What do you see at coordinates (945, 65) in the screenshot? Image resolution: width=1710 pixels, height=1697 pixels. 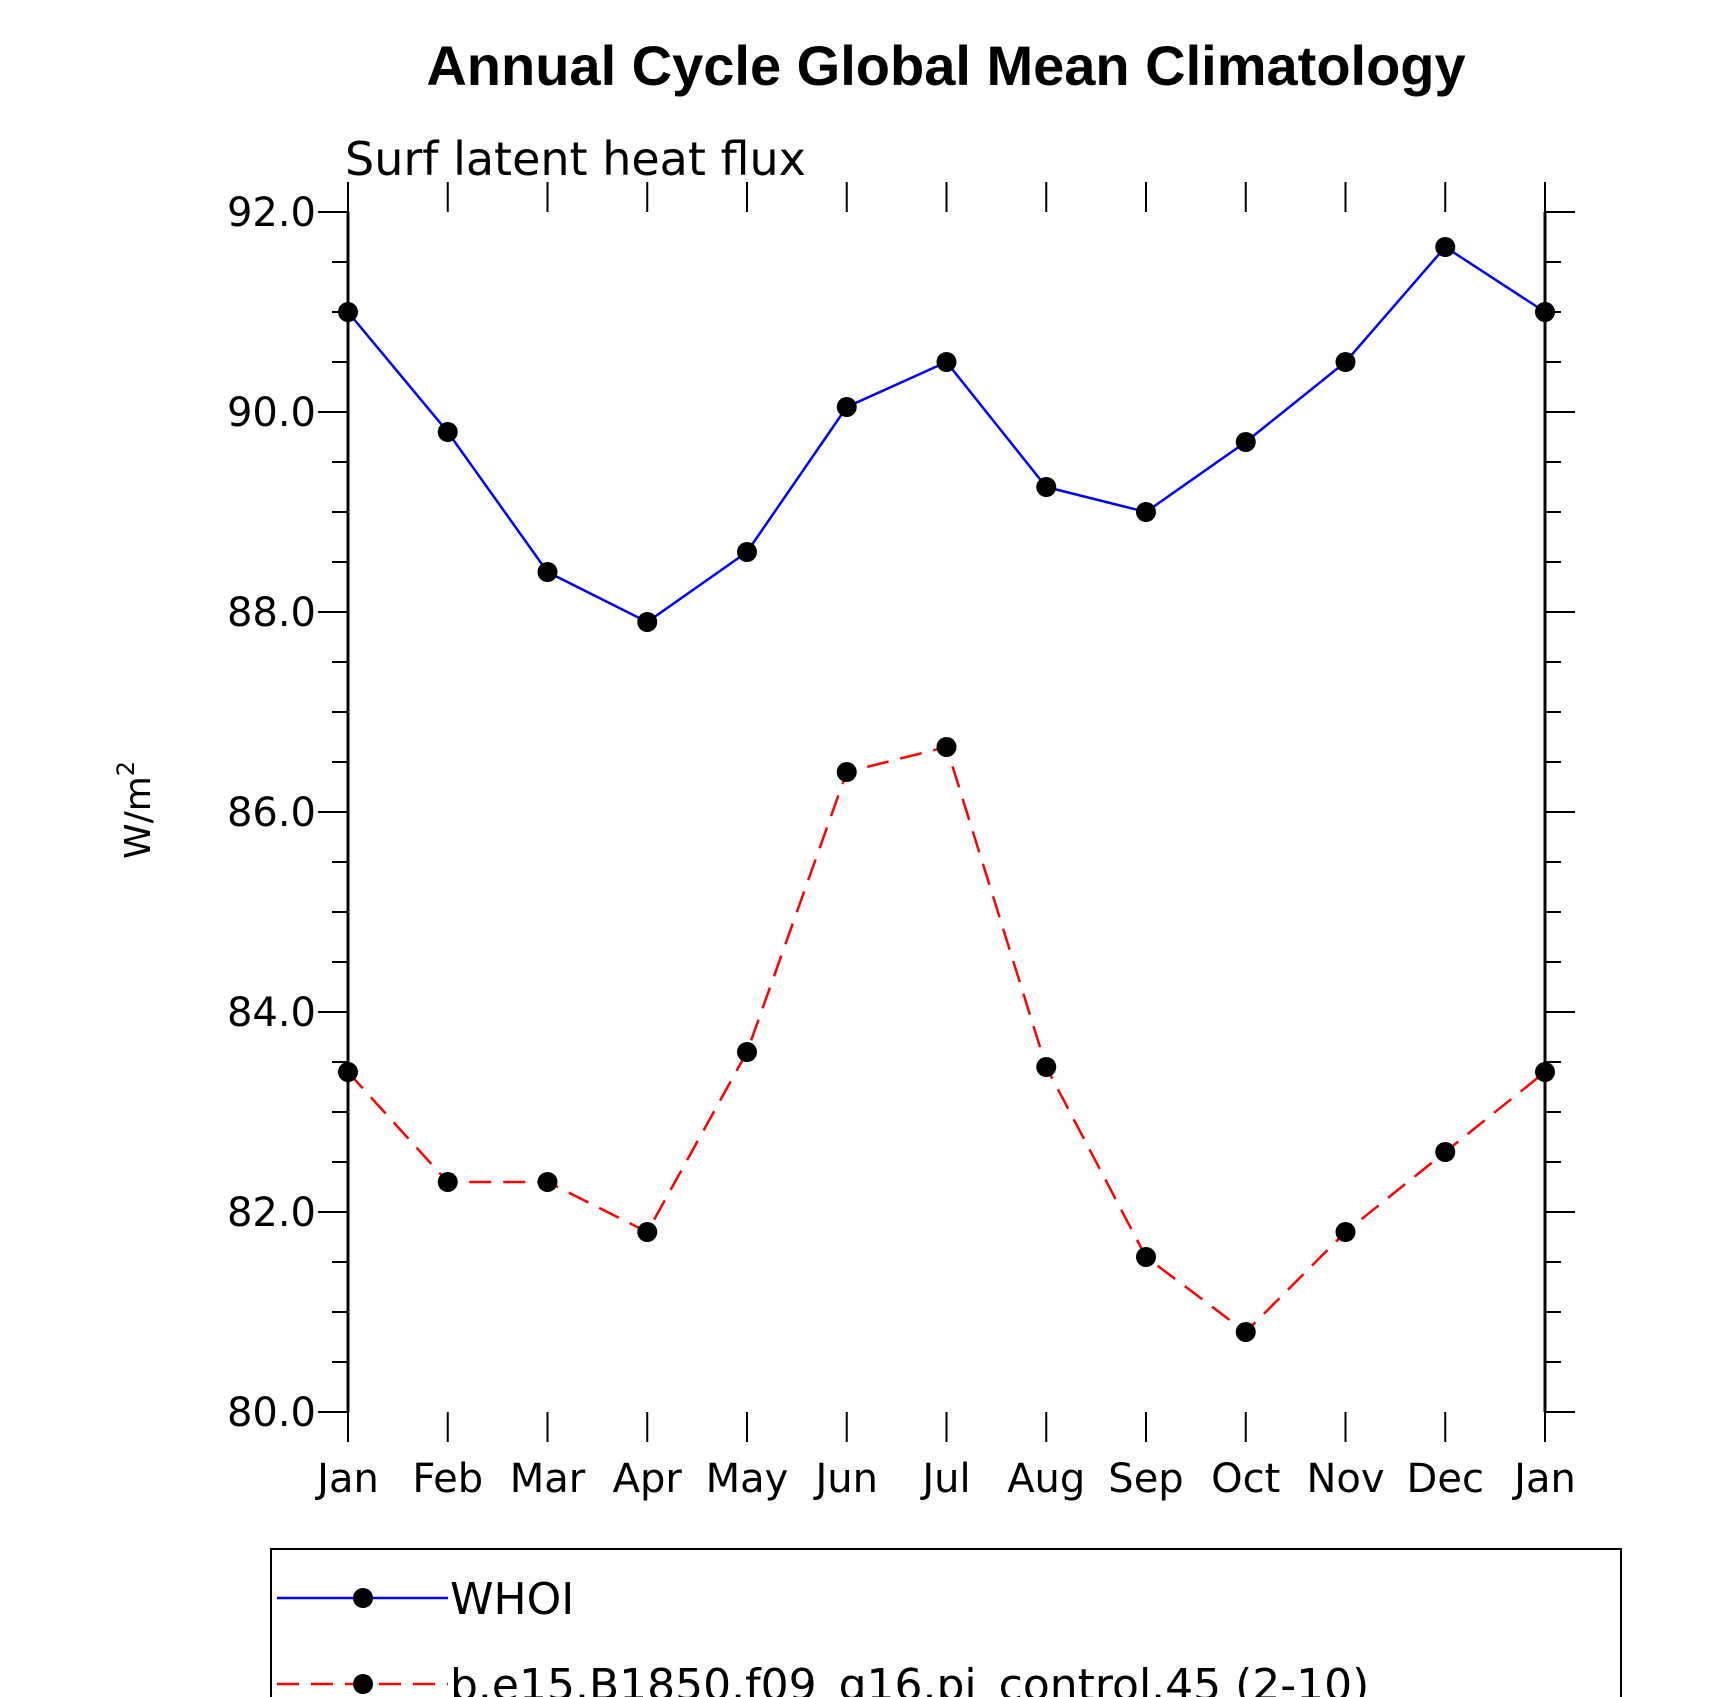 I see `chart-title: Annual Cycle Global Mean Climatology` at bounding box center [945, 65].